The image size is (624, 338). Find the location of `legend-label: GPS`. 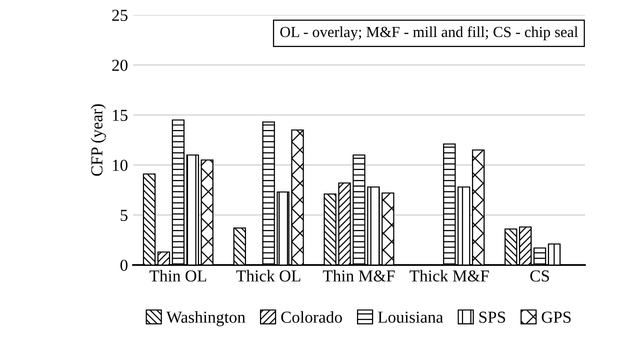

legend-label: GPS is located at coordinates (556, 317).